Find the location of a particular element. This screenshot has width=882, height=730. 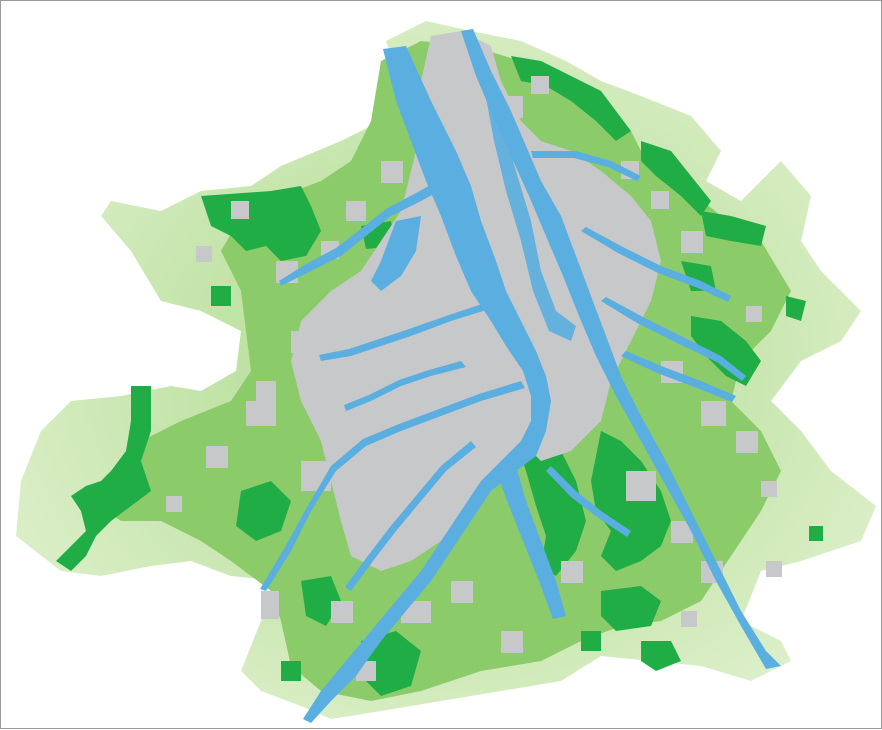

tributary-southeast is located at coordinates (588, 501).